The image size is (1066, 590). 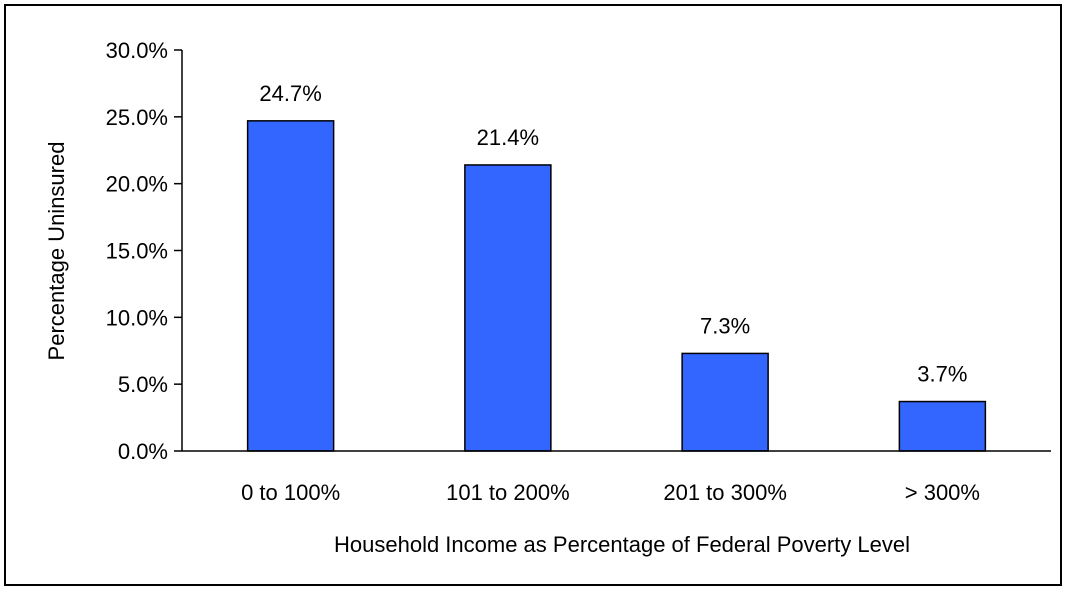 I want to click on data-label: 7.3%, so click(x=725, y=325).